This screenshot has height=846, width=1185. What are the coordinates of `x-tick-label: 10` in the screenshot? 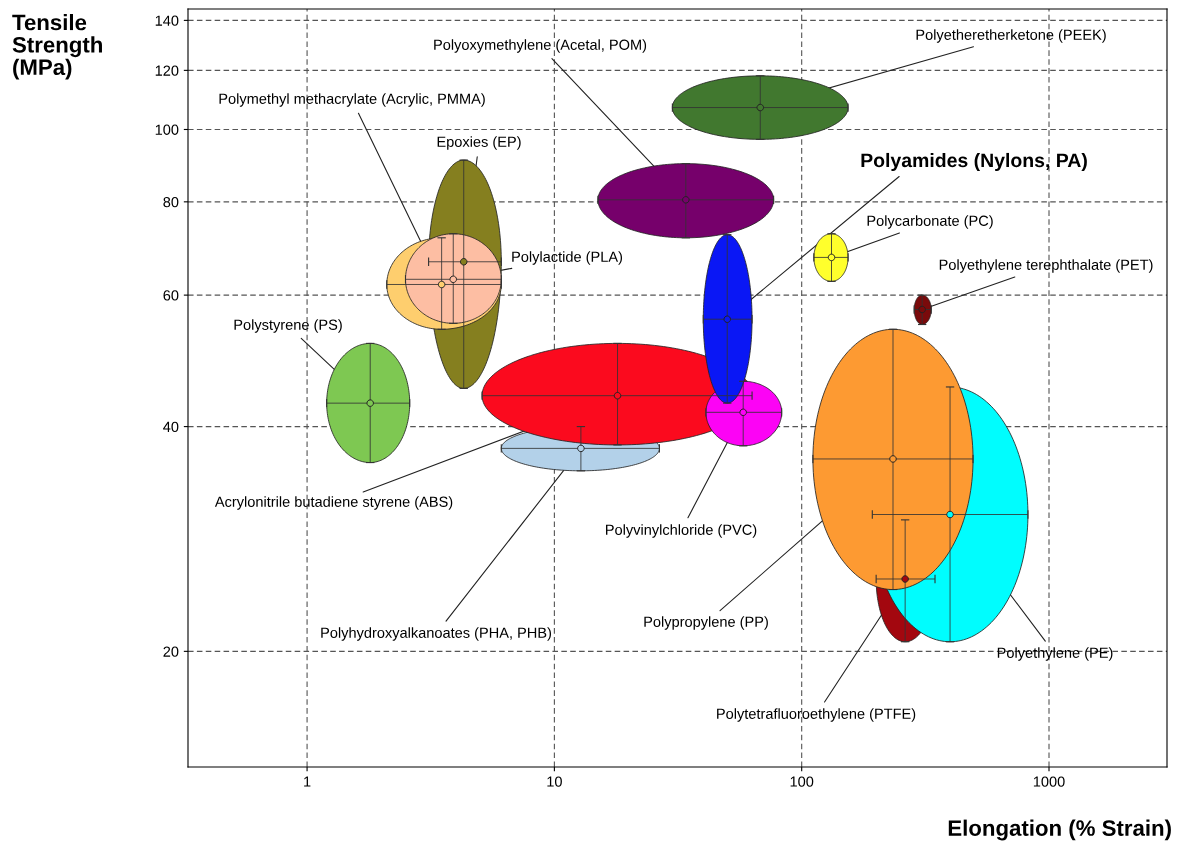 It's located at (554, 781).